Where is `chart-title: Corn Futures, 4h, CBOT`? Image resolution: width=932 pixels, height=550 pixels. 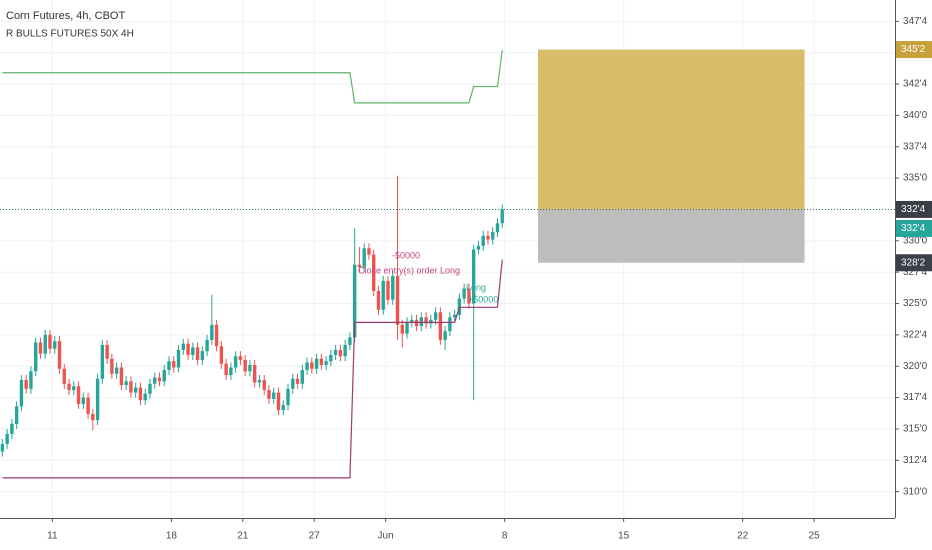 chart-title: Corn Futures, 4h, CBOT is located at coordinates (65, 16).